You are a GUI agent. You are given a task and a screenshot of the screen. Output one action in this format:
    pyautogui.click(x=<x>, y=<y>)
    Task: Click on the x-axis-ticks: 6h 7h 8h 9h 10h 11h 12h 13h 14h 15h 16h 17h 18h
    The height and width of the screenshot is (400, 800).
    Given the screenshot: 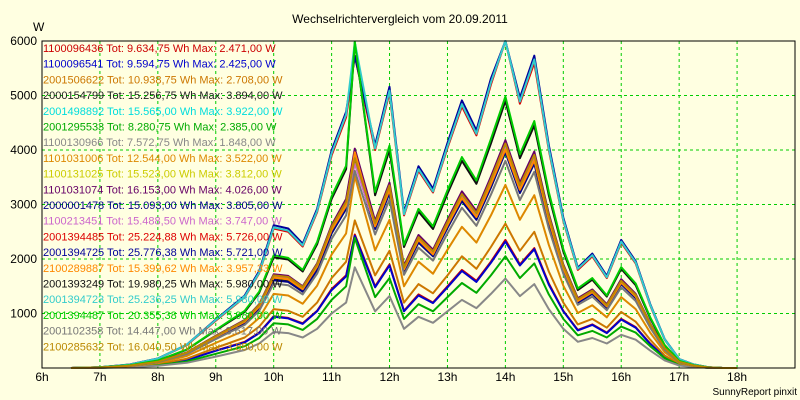 What is the action you would take?
    pyautogui.click(x=391, y=377)
    